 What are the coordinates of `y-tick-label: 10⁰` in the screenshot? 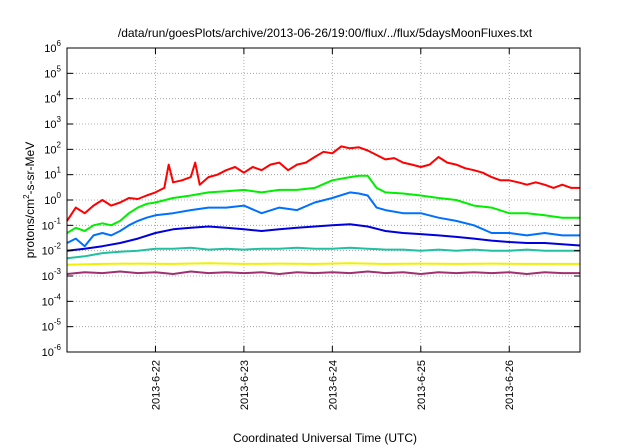 It's located at (52, 199).